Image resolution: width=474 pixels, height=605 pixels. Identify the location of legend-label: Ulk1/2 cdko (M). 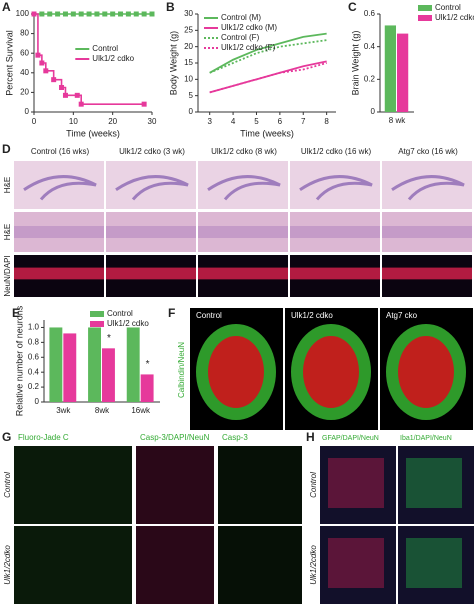
(249, 27).